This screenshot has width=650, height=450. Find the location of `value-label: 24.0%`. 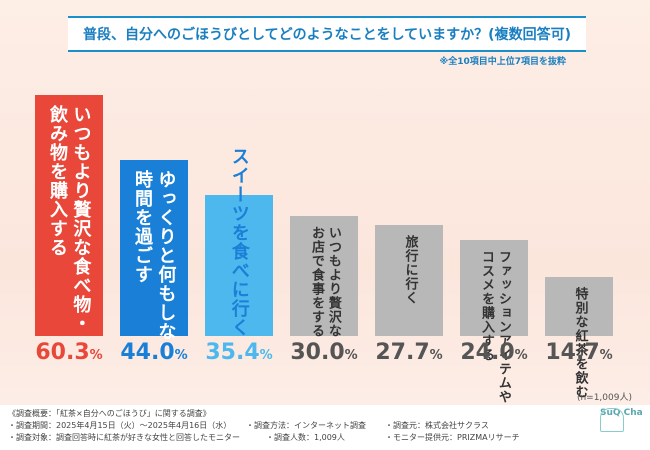

value-label: 24.0% is located at coordinates (494, 352).